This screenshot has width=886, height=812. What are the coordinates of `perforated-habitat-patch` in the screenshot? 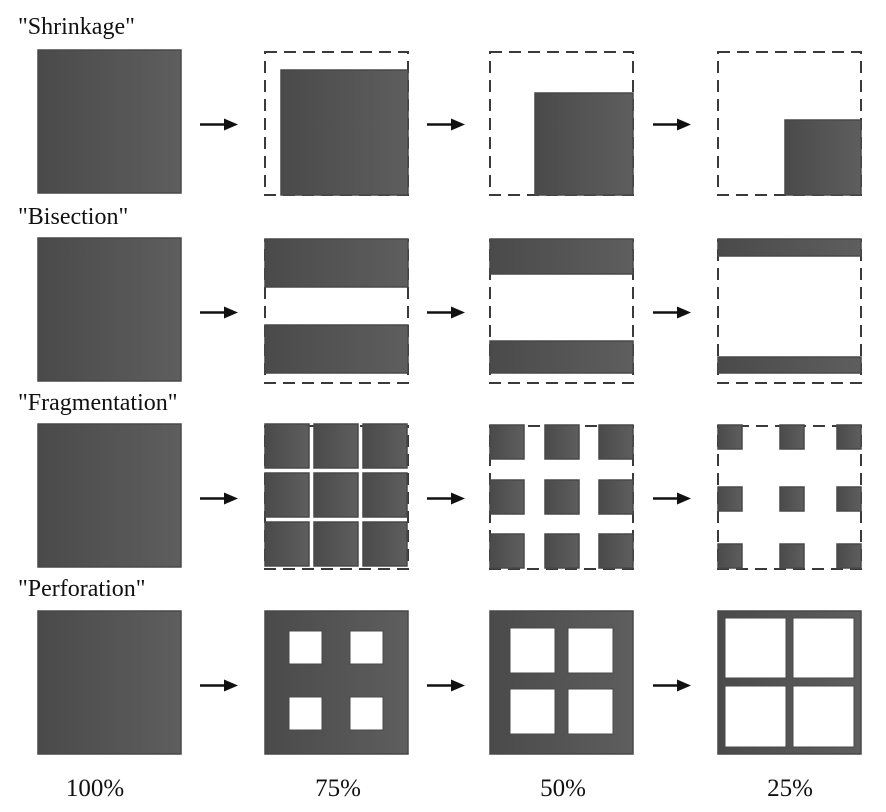 It's located at (336, 682).